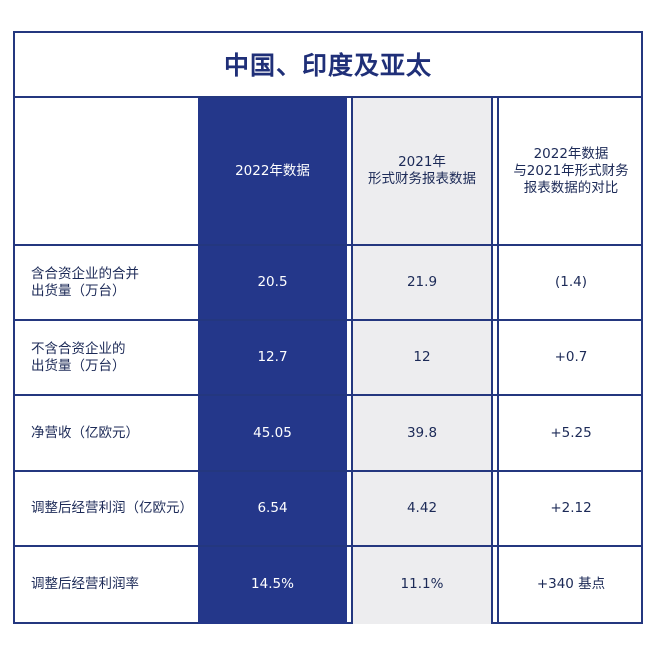 The width and height of the screenshot is (660, 656). Describe the element at coordinates (272, 508) in the screenshot. I see `cell-2022: 6.54` at that location.